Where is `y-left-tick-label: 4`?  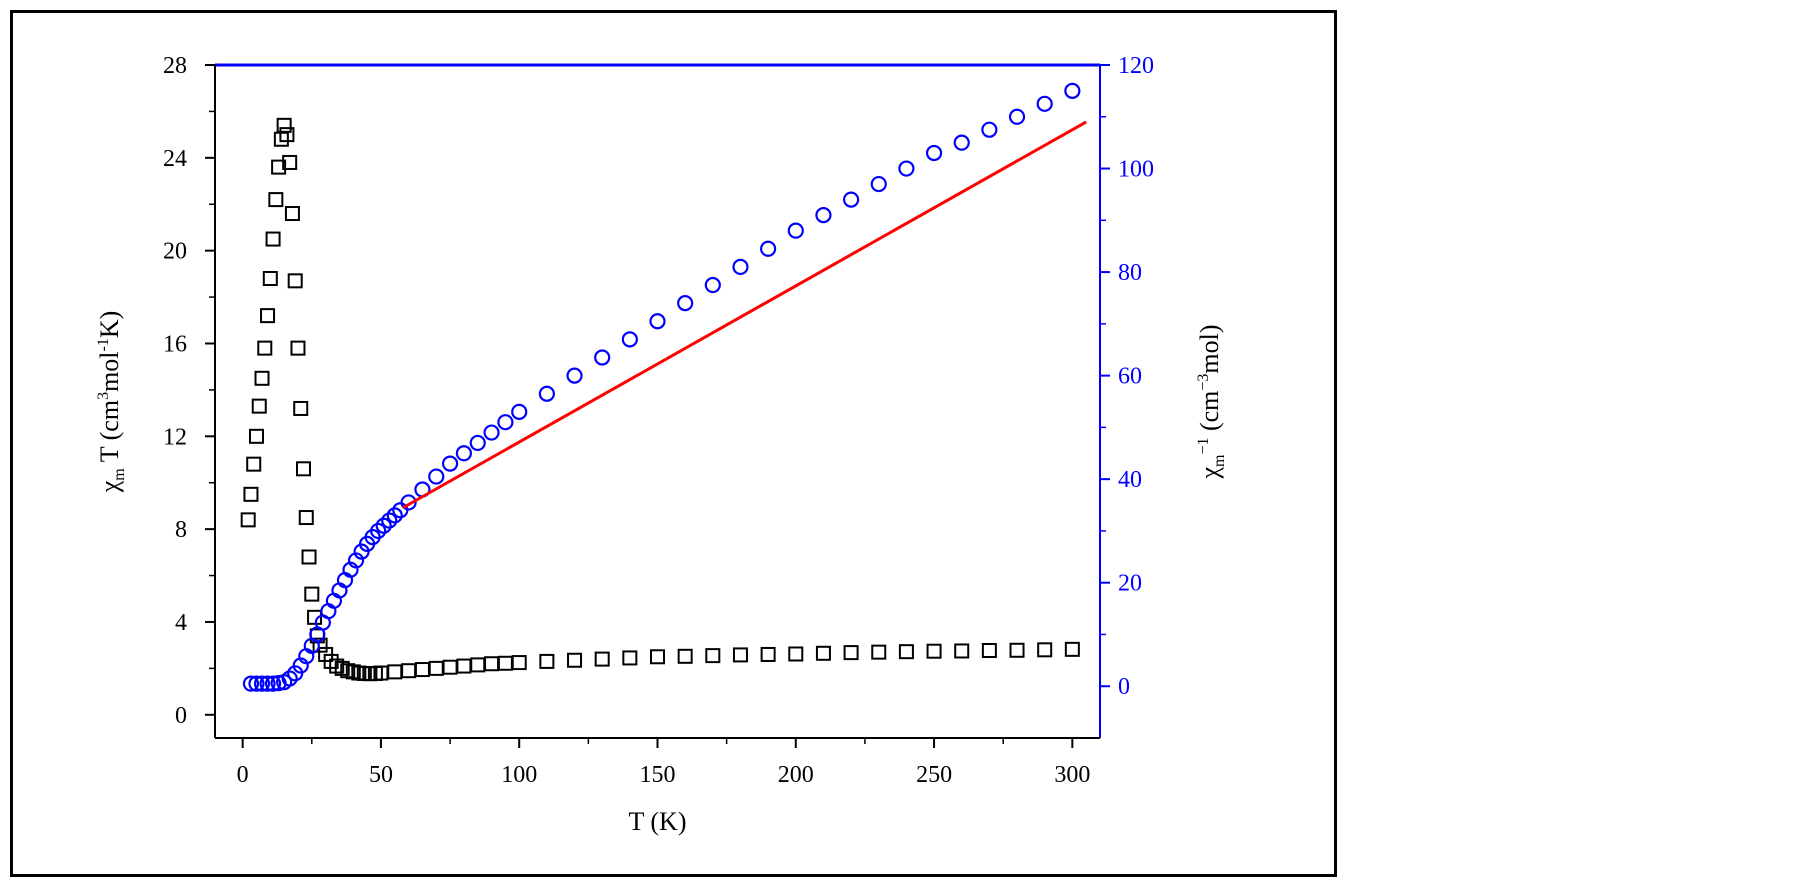
y-left-tick-label: 4 is located at coordinates (181, 623).